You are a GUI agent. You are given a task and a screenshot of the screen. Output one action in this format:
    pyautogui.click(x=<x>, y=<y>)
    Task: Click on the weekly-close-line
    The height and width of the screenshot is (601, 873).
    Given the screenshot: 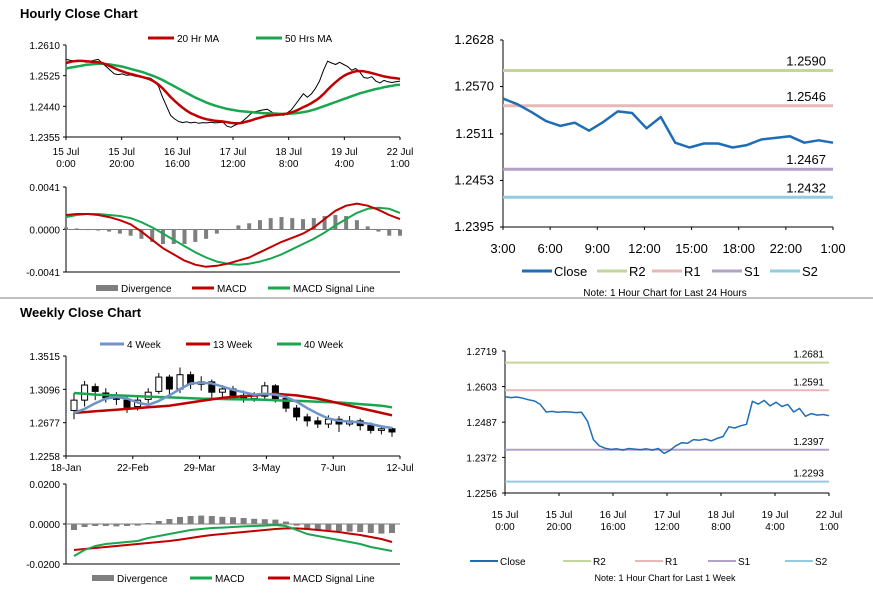 What is the action you would take?
    pyautogui.click(x=667, y=425)
    